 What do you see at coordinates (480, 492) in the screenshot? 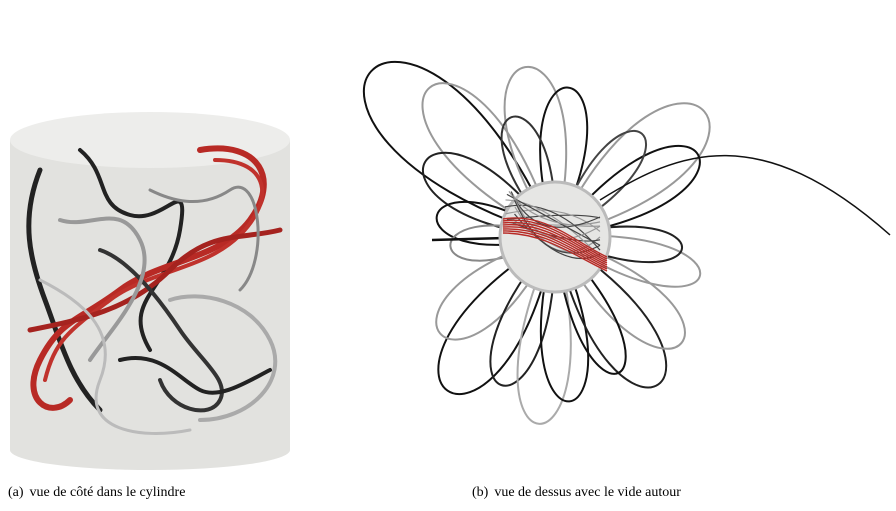
I see `caption-label: (b)` at bounding box center [480, 492].